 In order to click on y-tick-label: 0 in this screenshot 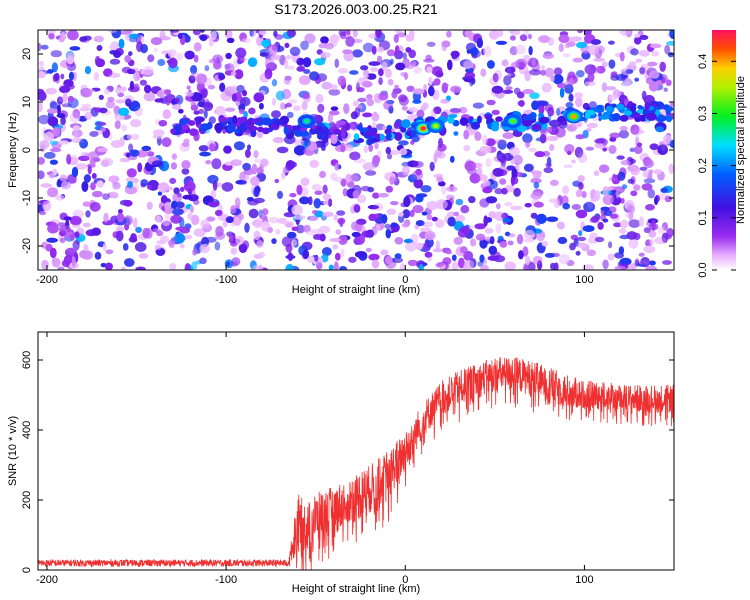, I will do `click(27, 570)`.